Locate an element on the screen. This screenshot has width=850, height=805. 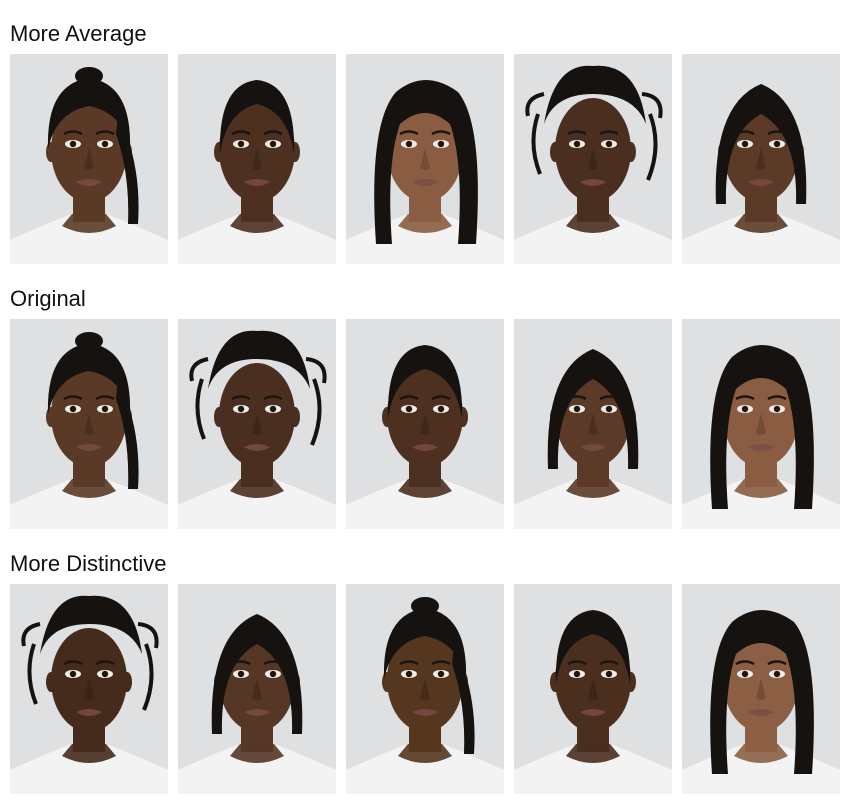
row-title: Original is located at coordinates (48, 298).